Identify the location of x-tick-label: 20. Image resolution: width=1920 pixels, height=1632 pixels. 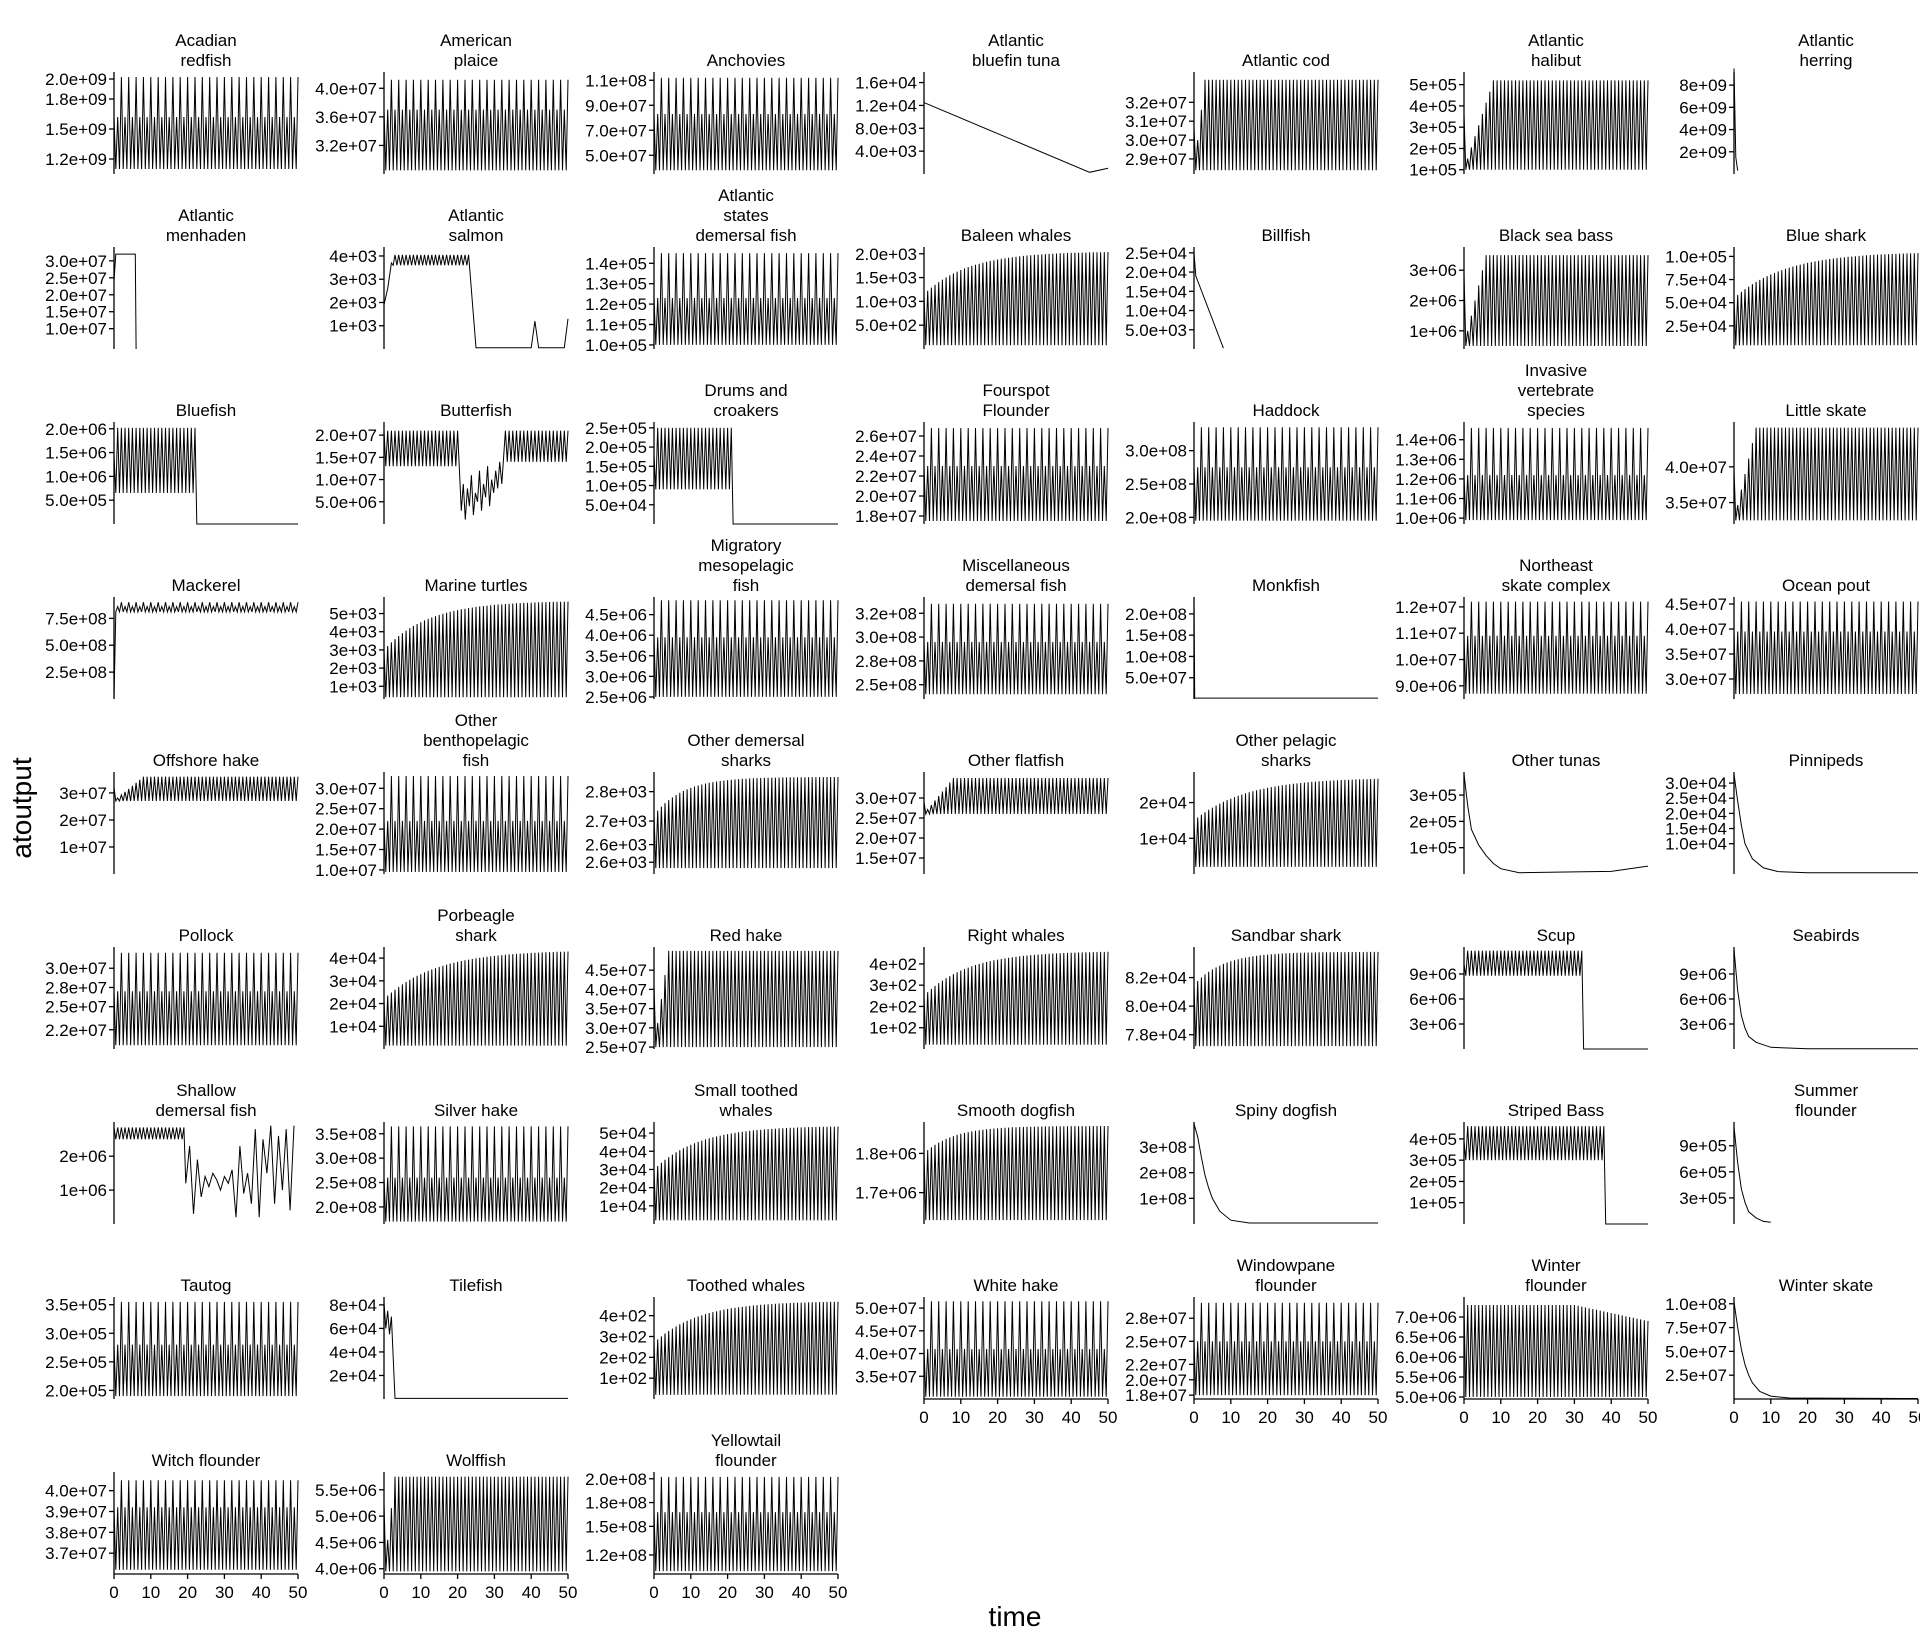
(1267, 1417).